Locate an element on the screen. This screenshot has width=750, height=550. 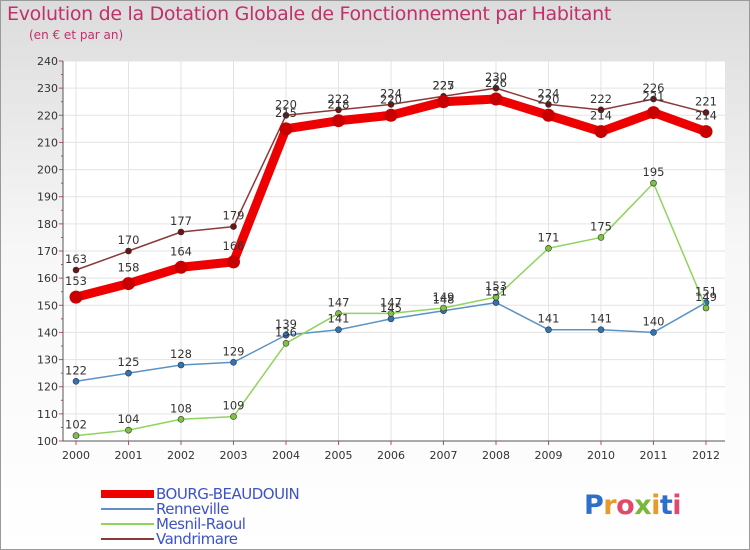
y-tick-label: 230 is located at coordinates (47, 88).